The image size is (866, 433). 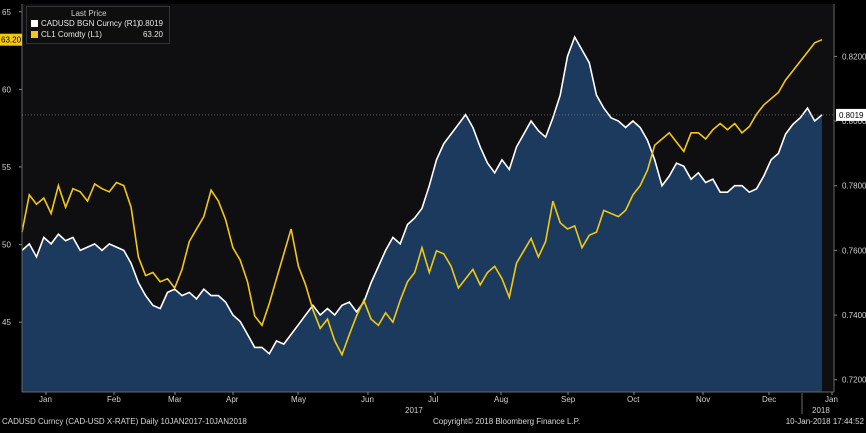 I want to click on left-axis-tick-label: 55, so click(x=6, y=167).